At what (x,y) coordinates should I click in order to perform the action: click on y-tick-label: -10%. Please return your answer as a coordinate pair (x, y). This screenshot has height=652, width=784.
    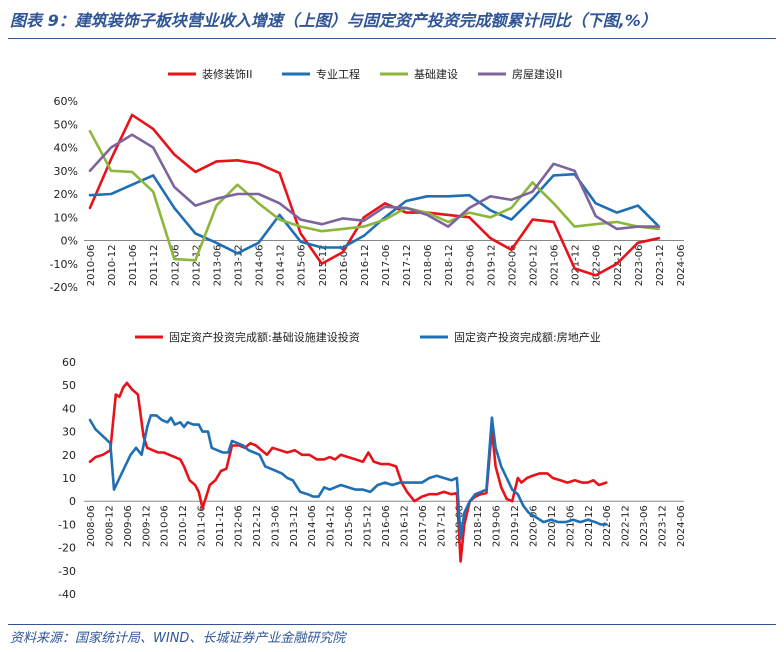
    Looking at the image, I should click on (64, 264).